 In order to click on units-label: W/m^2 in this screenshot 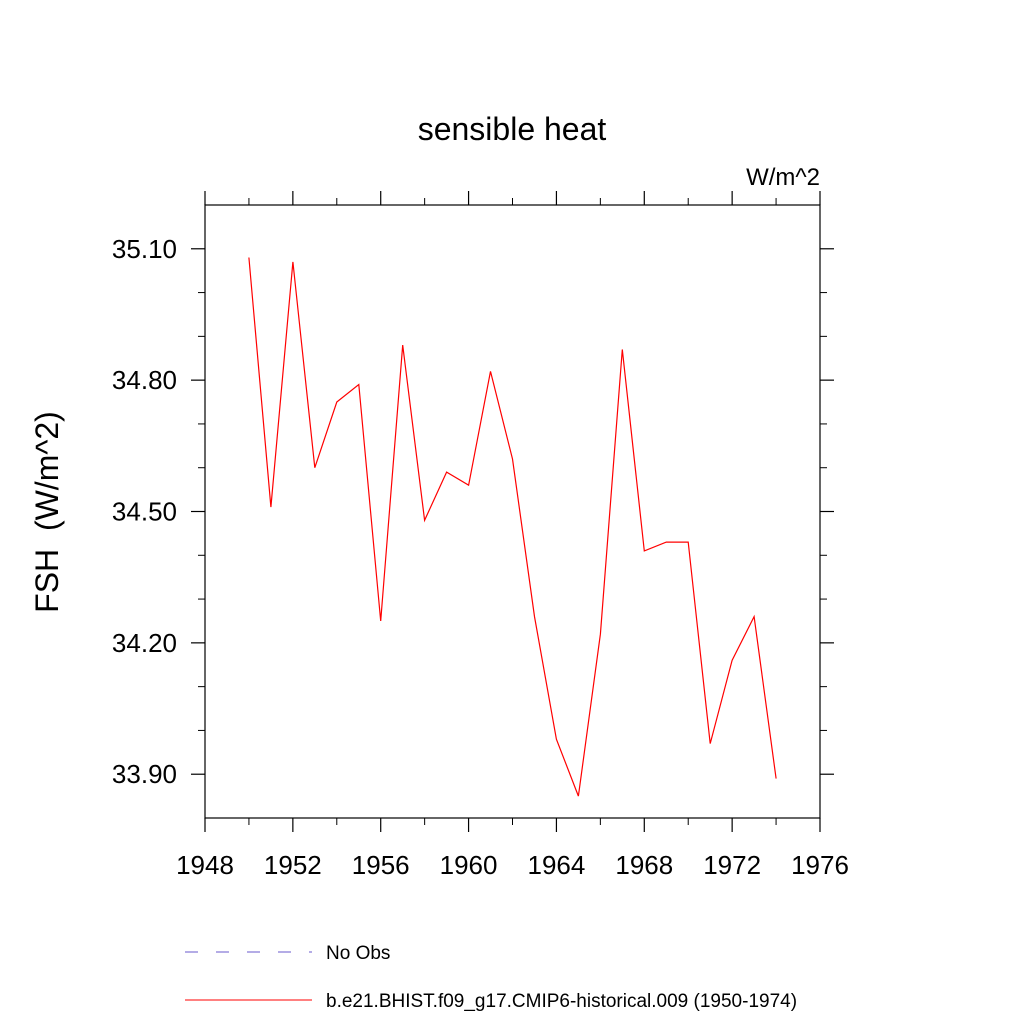, I will do `click(783, 177)`.